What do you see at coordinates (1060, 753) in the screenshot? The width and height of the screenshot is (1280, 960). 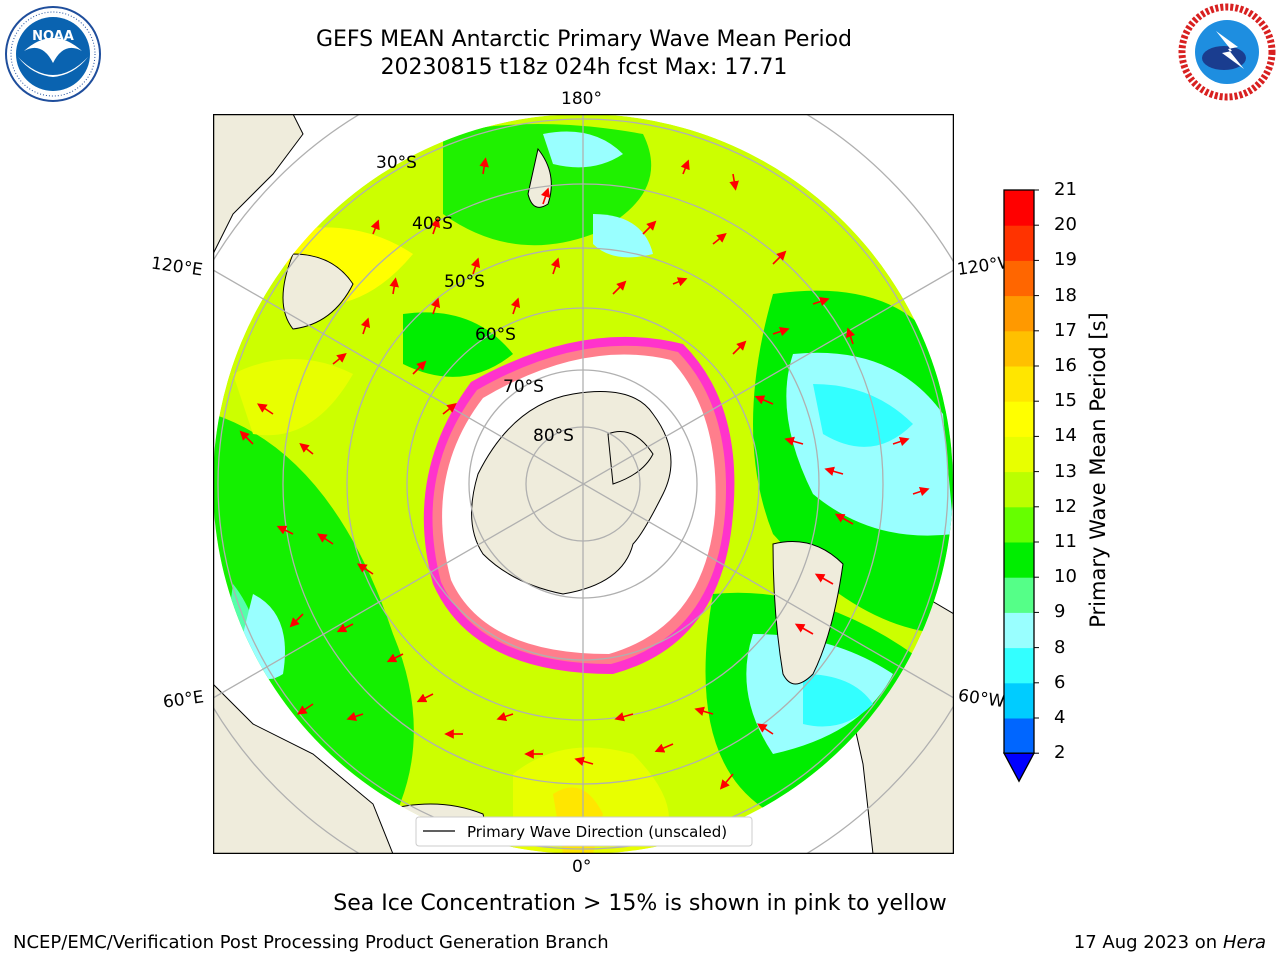 I see `colorbar-tick-label: 2` at bounding box center [1060, 753].